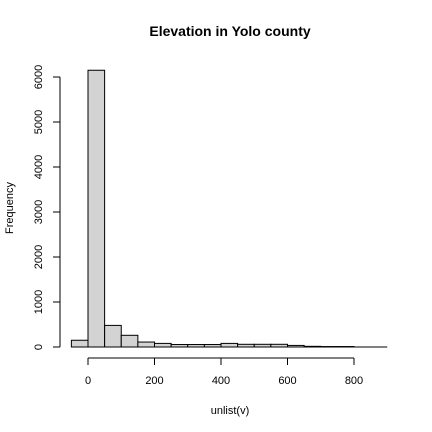  Describe the element at coordinates (88, 381) in the screenshot. I see `x-tick-label: 0` at that location.